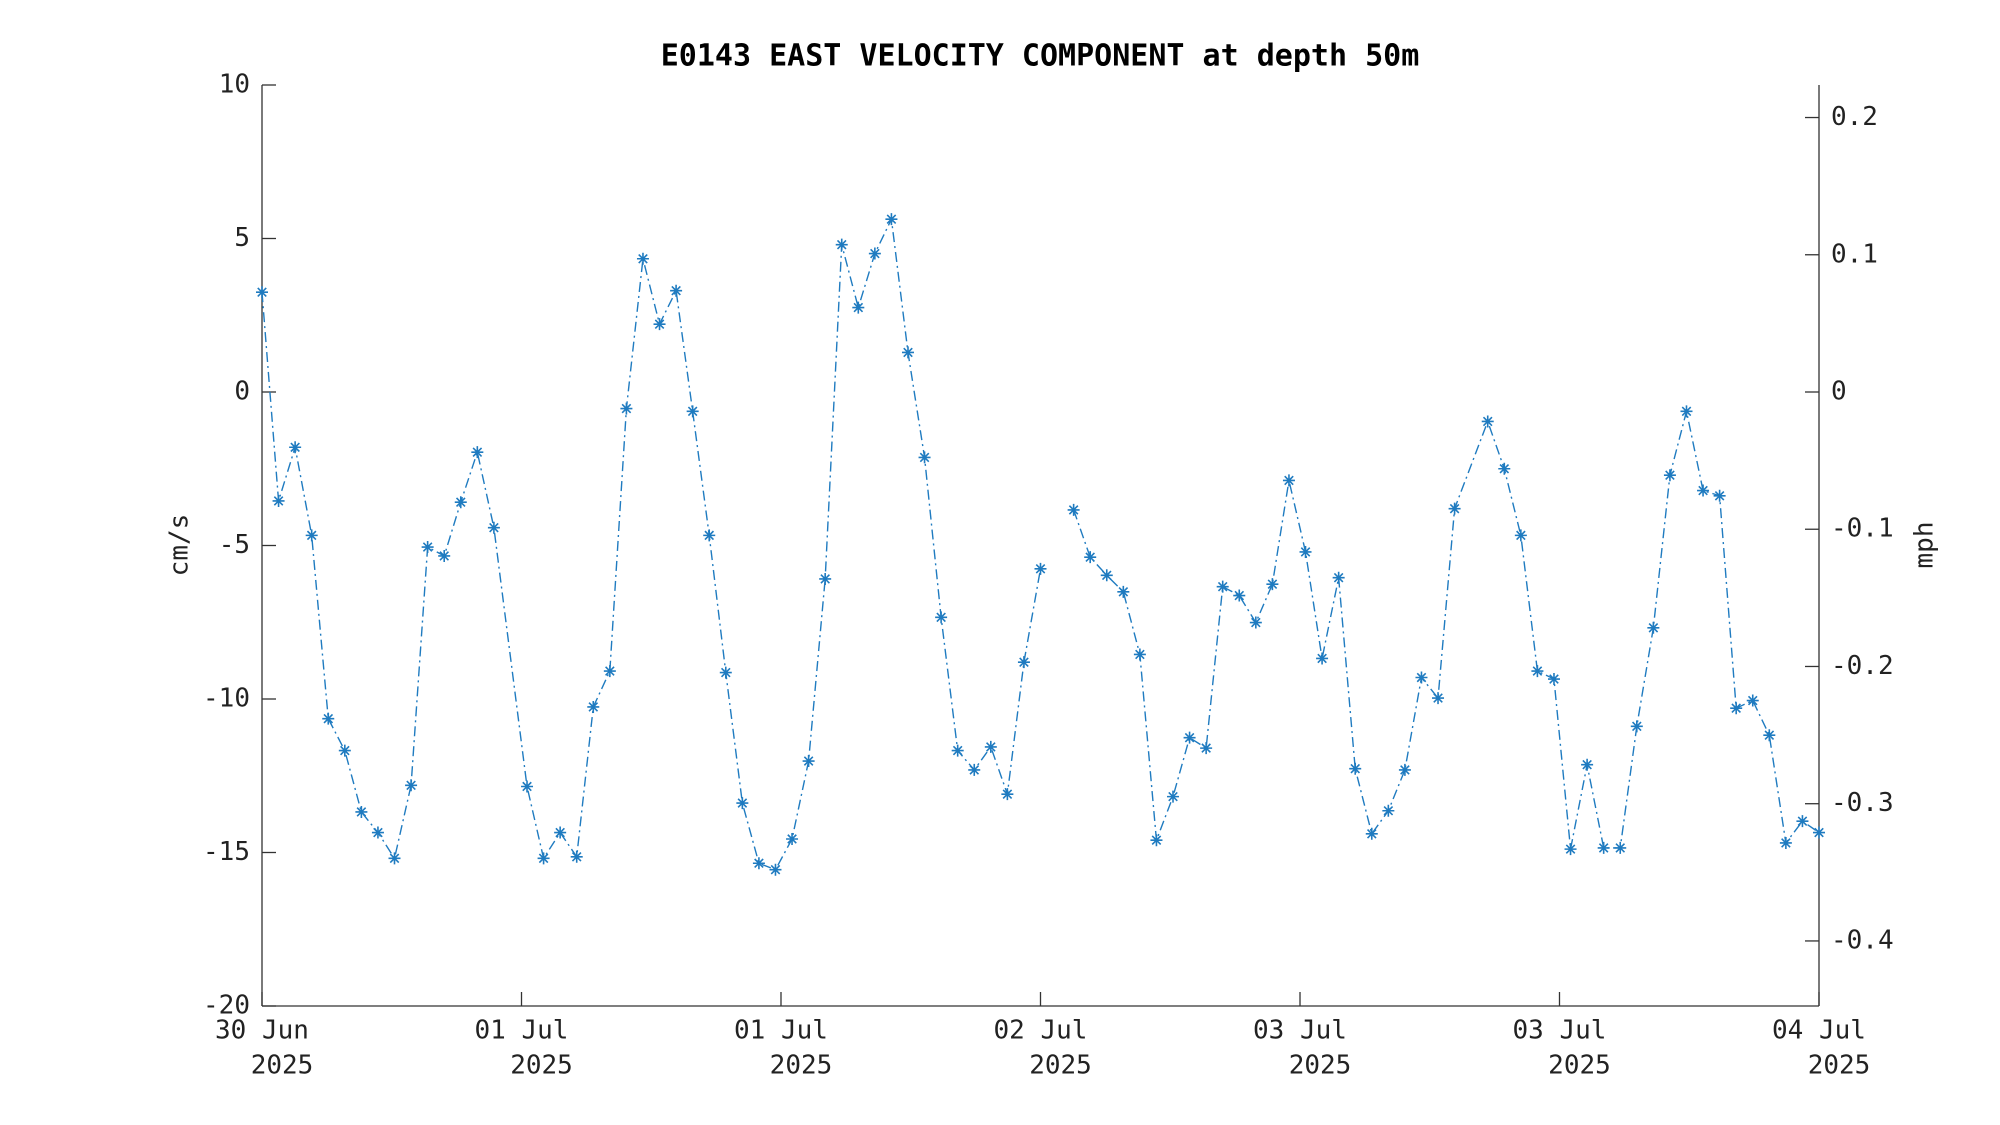  I want to click on y2-tick-label: 0, so click(1839, 392).